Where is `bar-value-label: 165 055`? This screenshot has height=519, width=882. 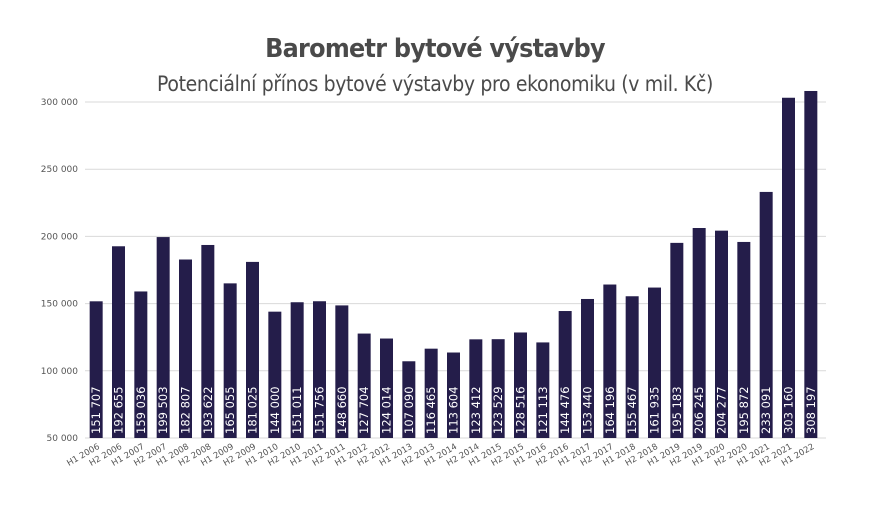
bar-value-label: 165 055 is located at coordinates (230, 410).